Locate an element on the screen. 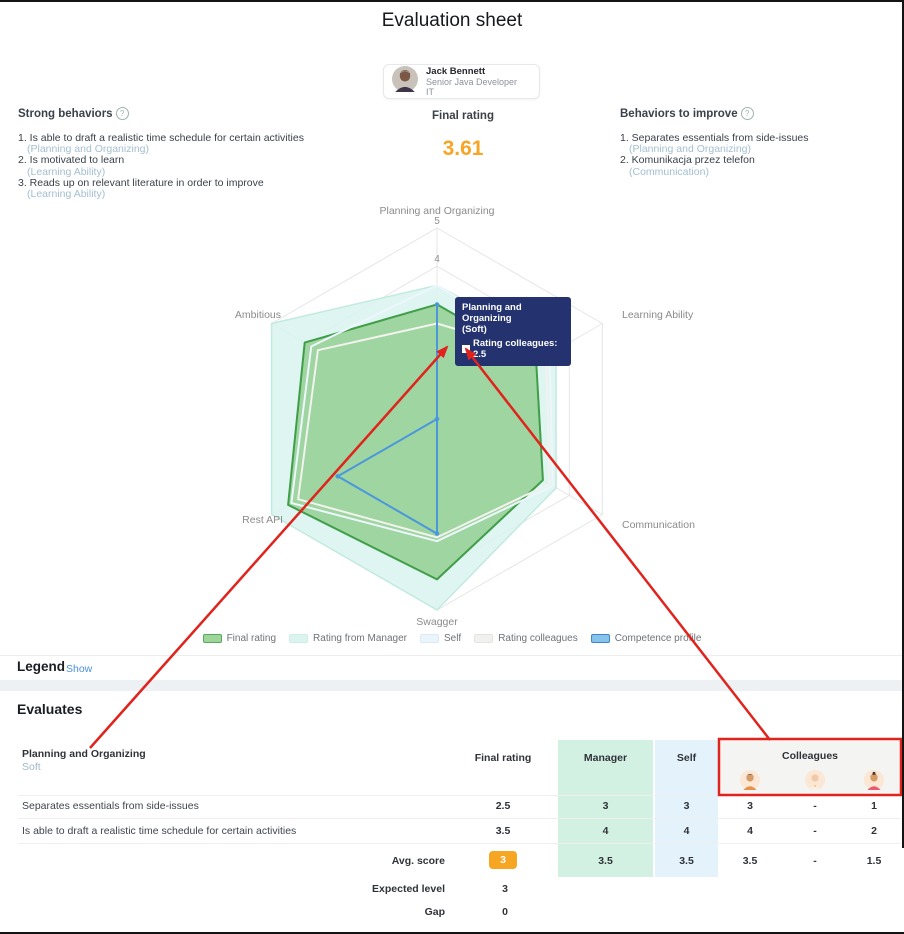 The height and width of the screenshot is (934, 904). tooltip-entry: Rating colleagues: 2.5 is located at coordinates (513, 349).